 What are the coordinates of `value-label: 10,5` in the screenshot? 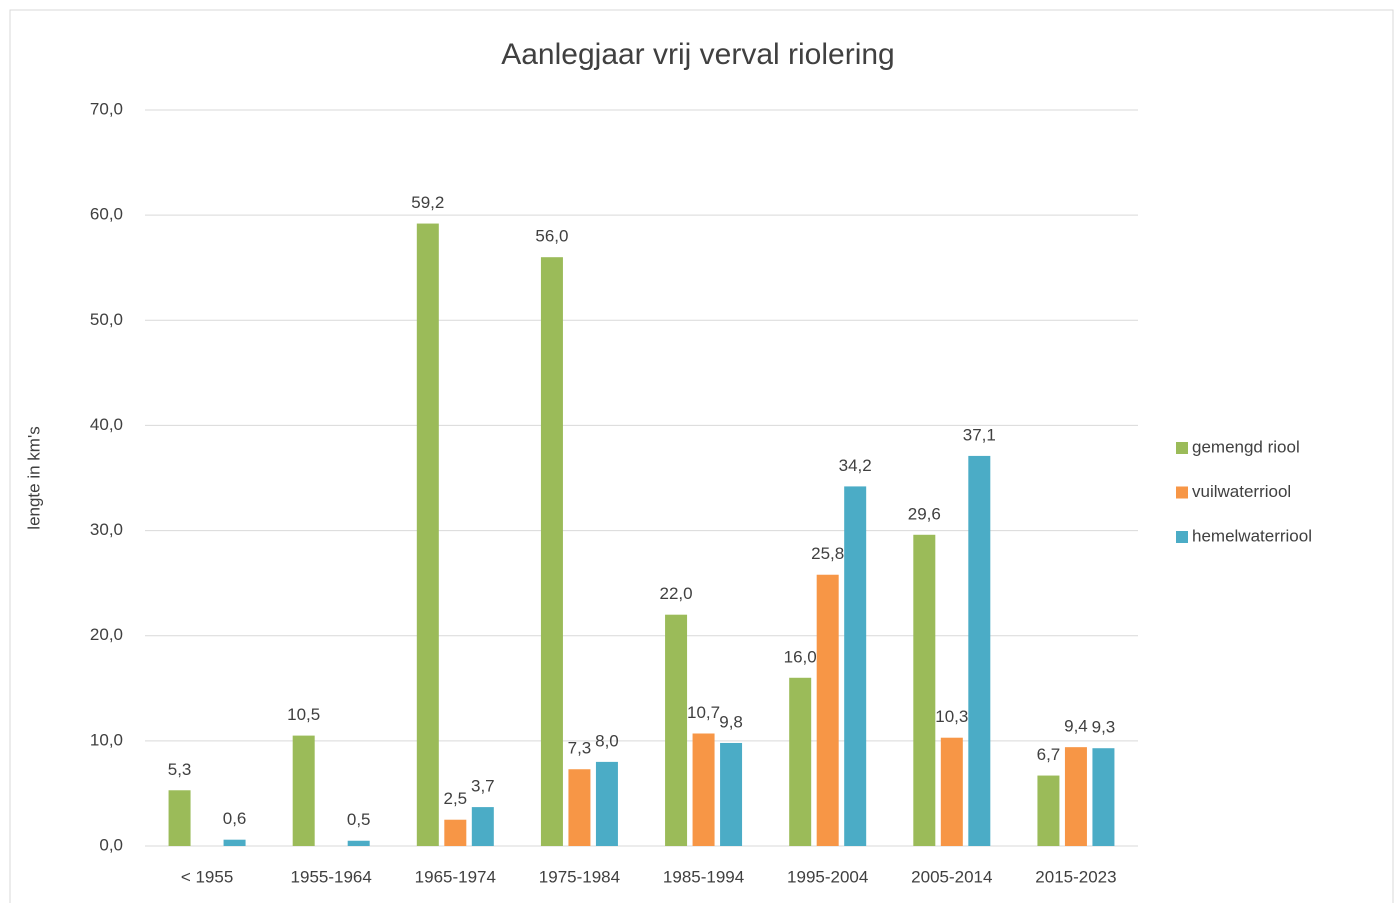 It's located at (303, 714).